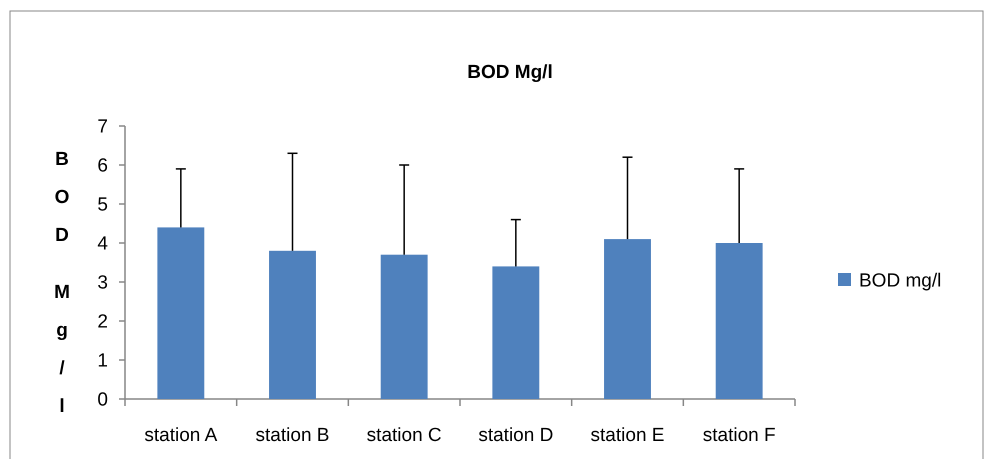 The image size is (985, 459). What do you see at coordinates (900, 281) in the screenshot?
I see `legend-label: BOD mg/l` at bounding box center [900, 281].